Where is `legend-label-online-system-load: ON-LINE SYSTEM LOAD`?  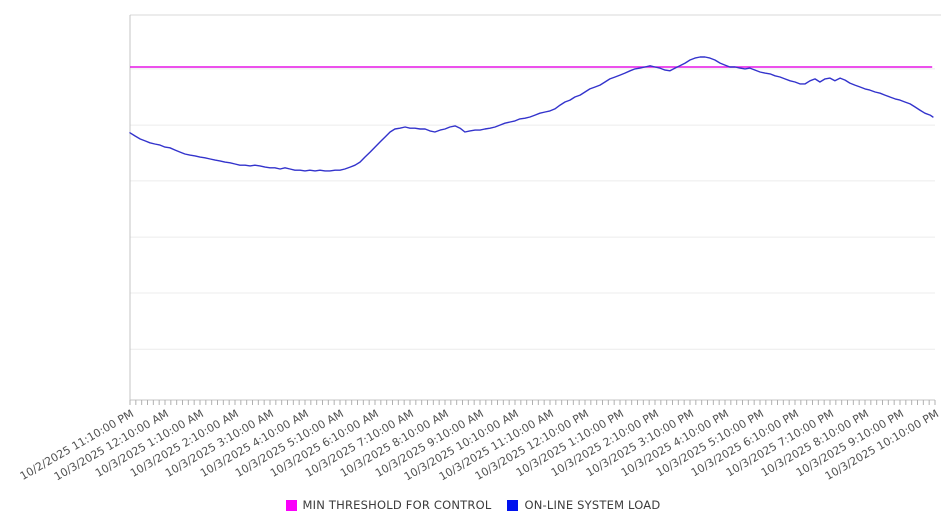
legend-label-online-system-load: ON-LINE SYSTEM LOAD is located at coordinates (592, 505).